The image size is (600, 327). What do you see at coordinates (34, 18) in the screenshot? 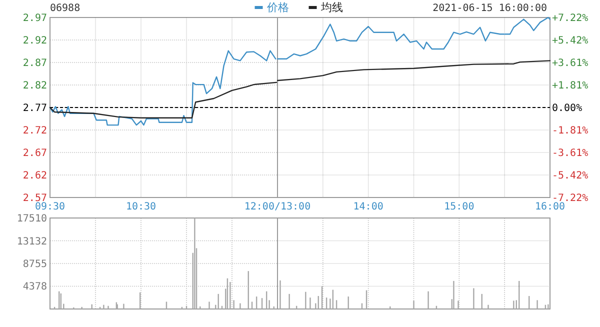
I see `y-tick-label: 2.97` at bounding box center [34, 18].